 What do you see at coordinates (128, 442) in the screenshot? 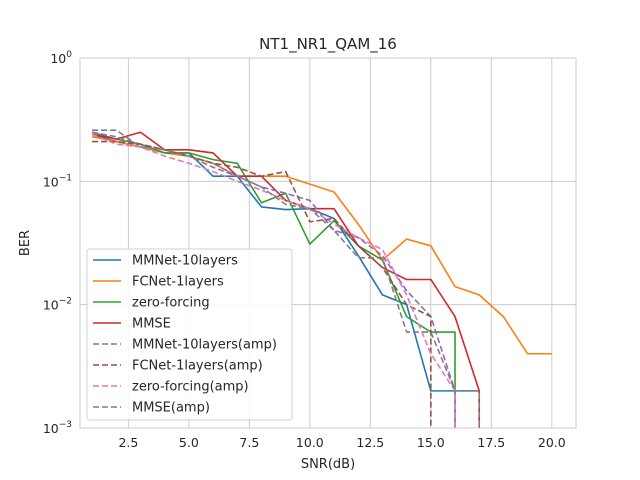
I see `x-tick-label: 2.5` at bounding box center [128, 442].